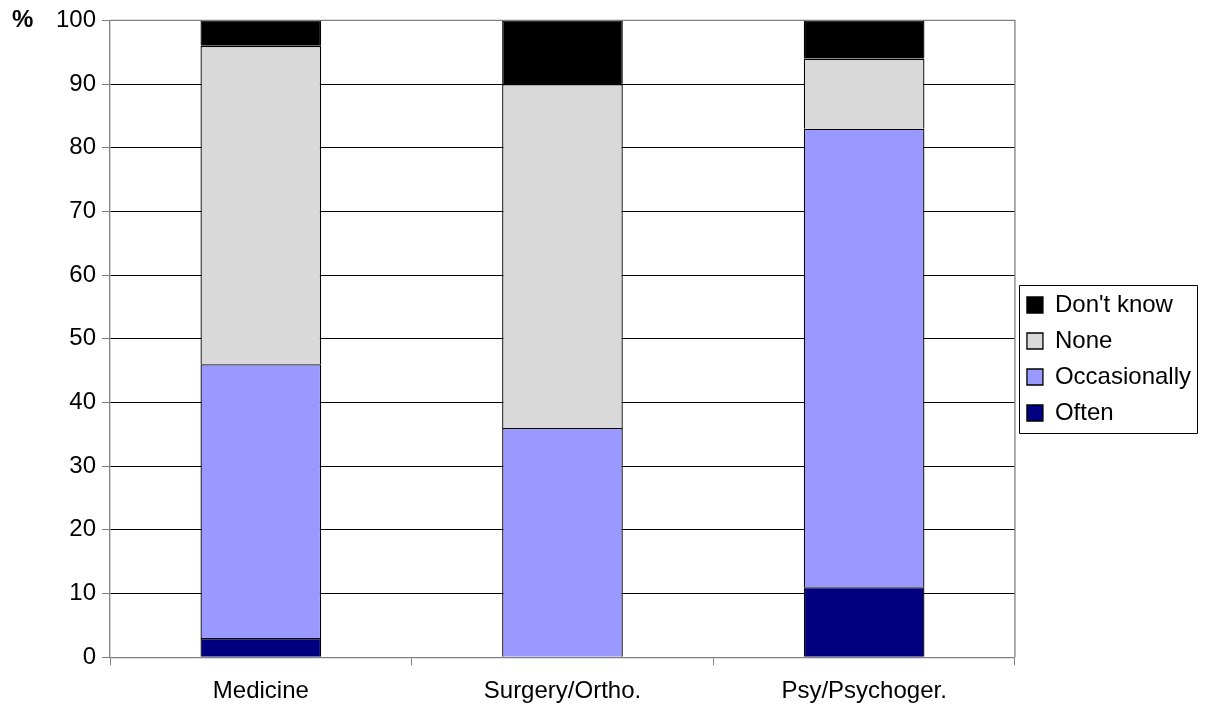 This screenshot has height=722, width=1211. What do you see at coordinates (1084, 411) in the screenshot?
I see `legend-label: Often` at bounding box center [1084, 411].